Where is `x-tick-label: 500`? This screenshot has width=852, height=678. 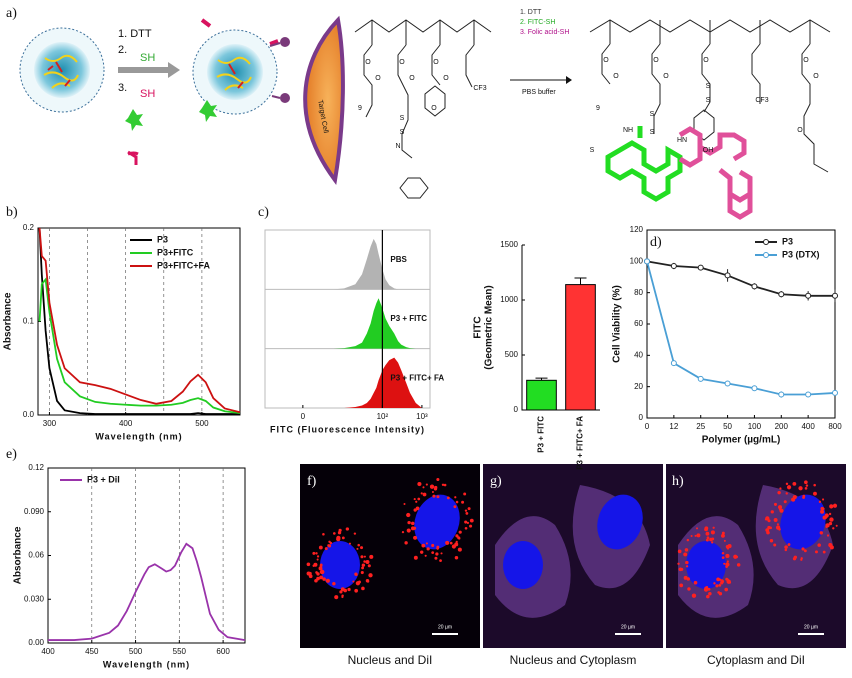
x-tick-label: 500 is located at coordinates (136, 651).